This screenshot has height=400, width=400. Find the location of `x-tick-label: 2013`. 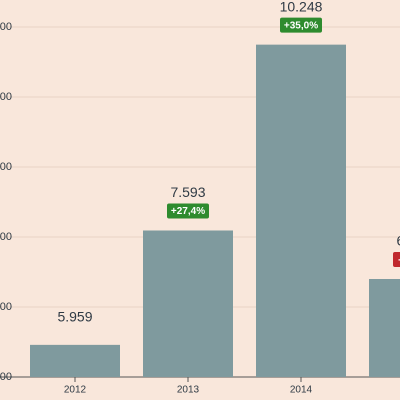

x-tick-label: 2013 is located at coordinates (188, 390).